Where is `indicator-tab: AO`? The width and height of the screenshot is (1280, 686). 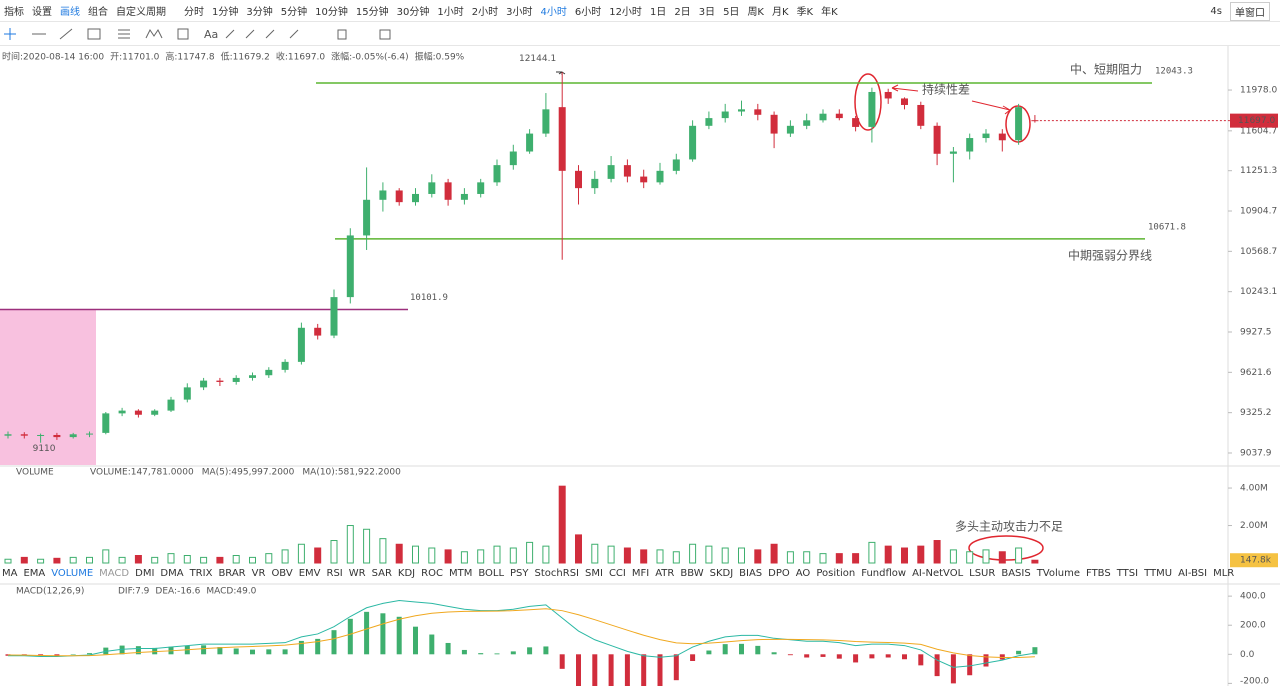 indicator-tab: AO is located at coordinates (803, 573).